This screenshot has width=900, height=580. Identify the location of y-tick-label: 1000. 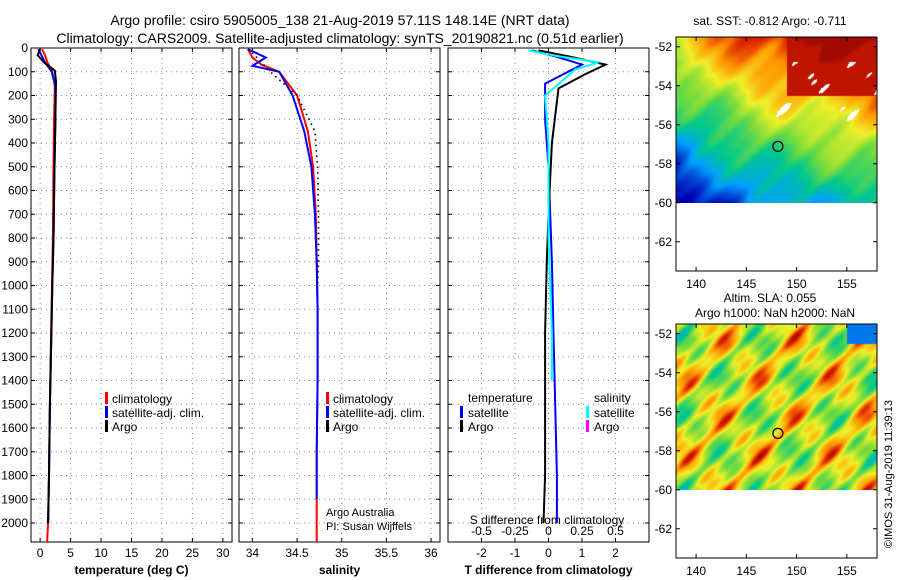
(14, 286).